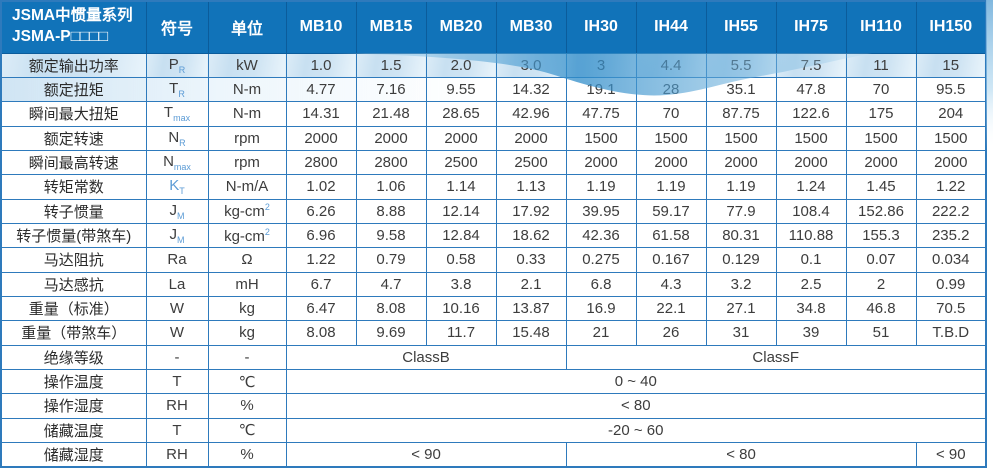 This screenshot has height=468, width=993. Describe the element at coordinates (391, 187) in the screenshot. I see `value-cell: 1.06` at that location.